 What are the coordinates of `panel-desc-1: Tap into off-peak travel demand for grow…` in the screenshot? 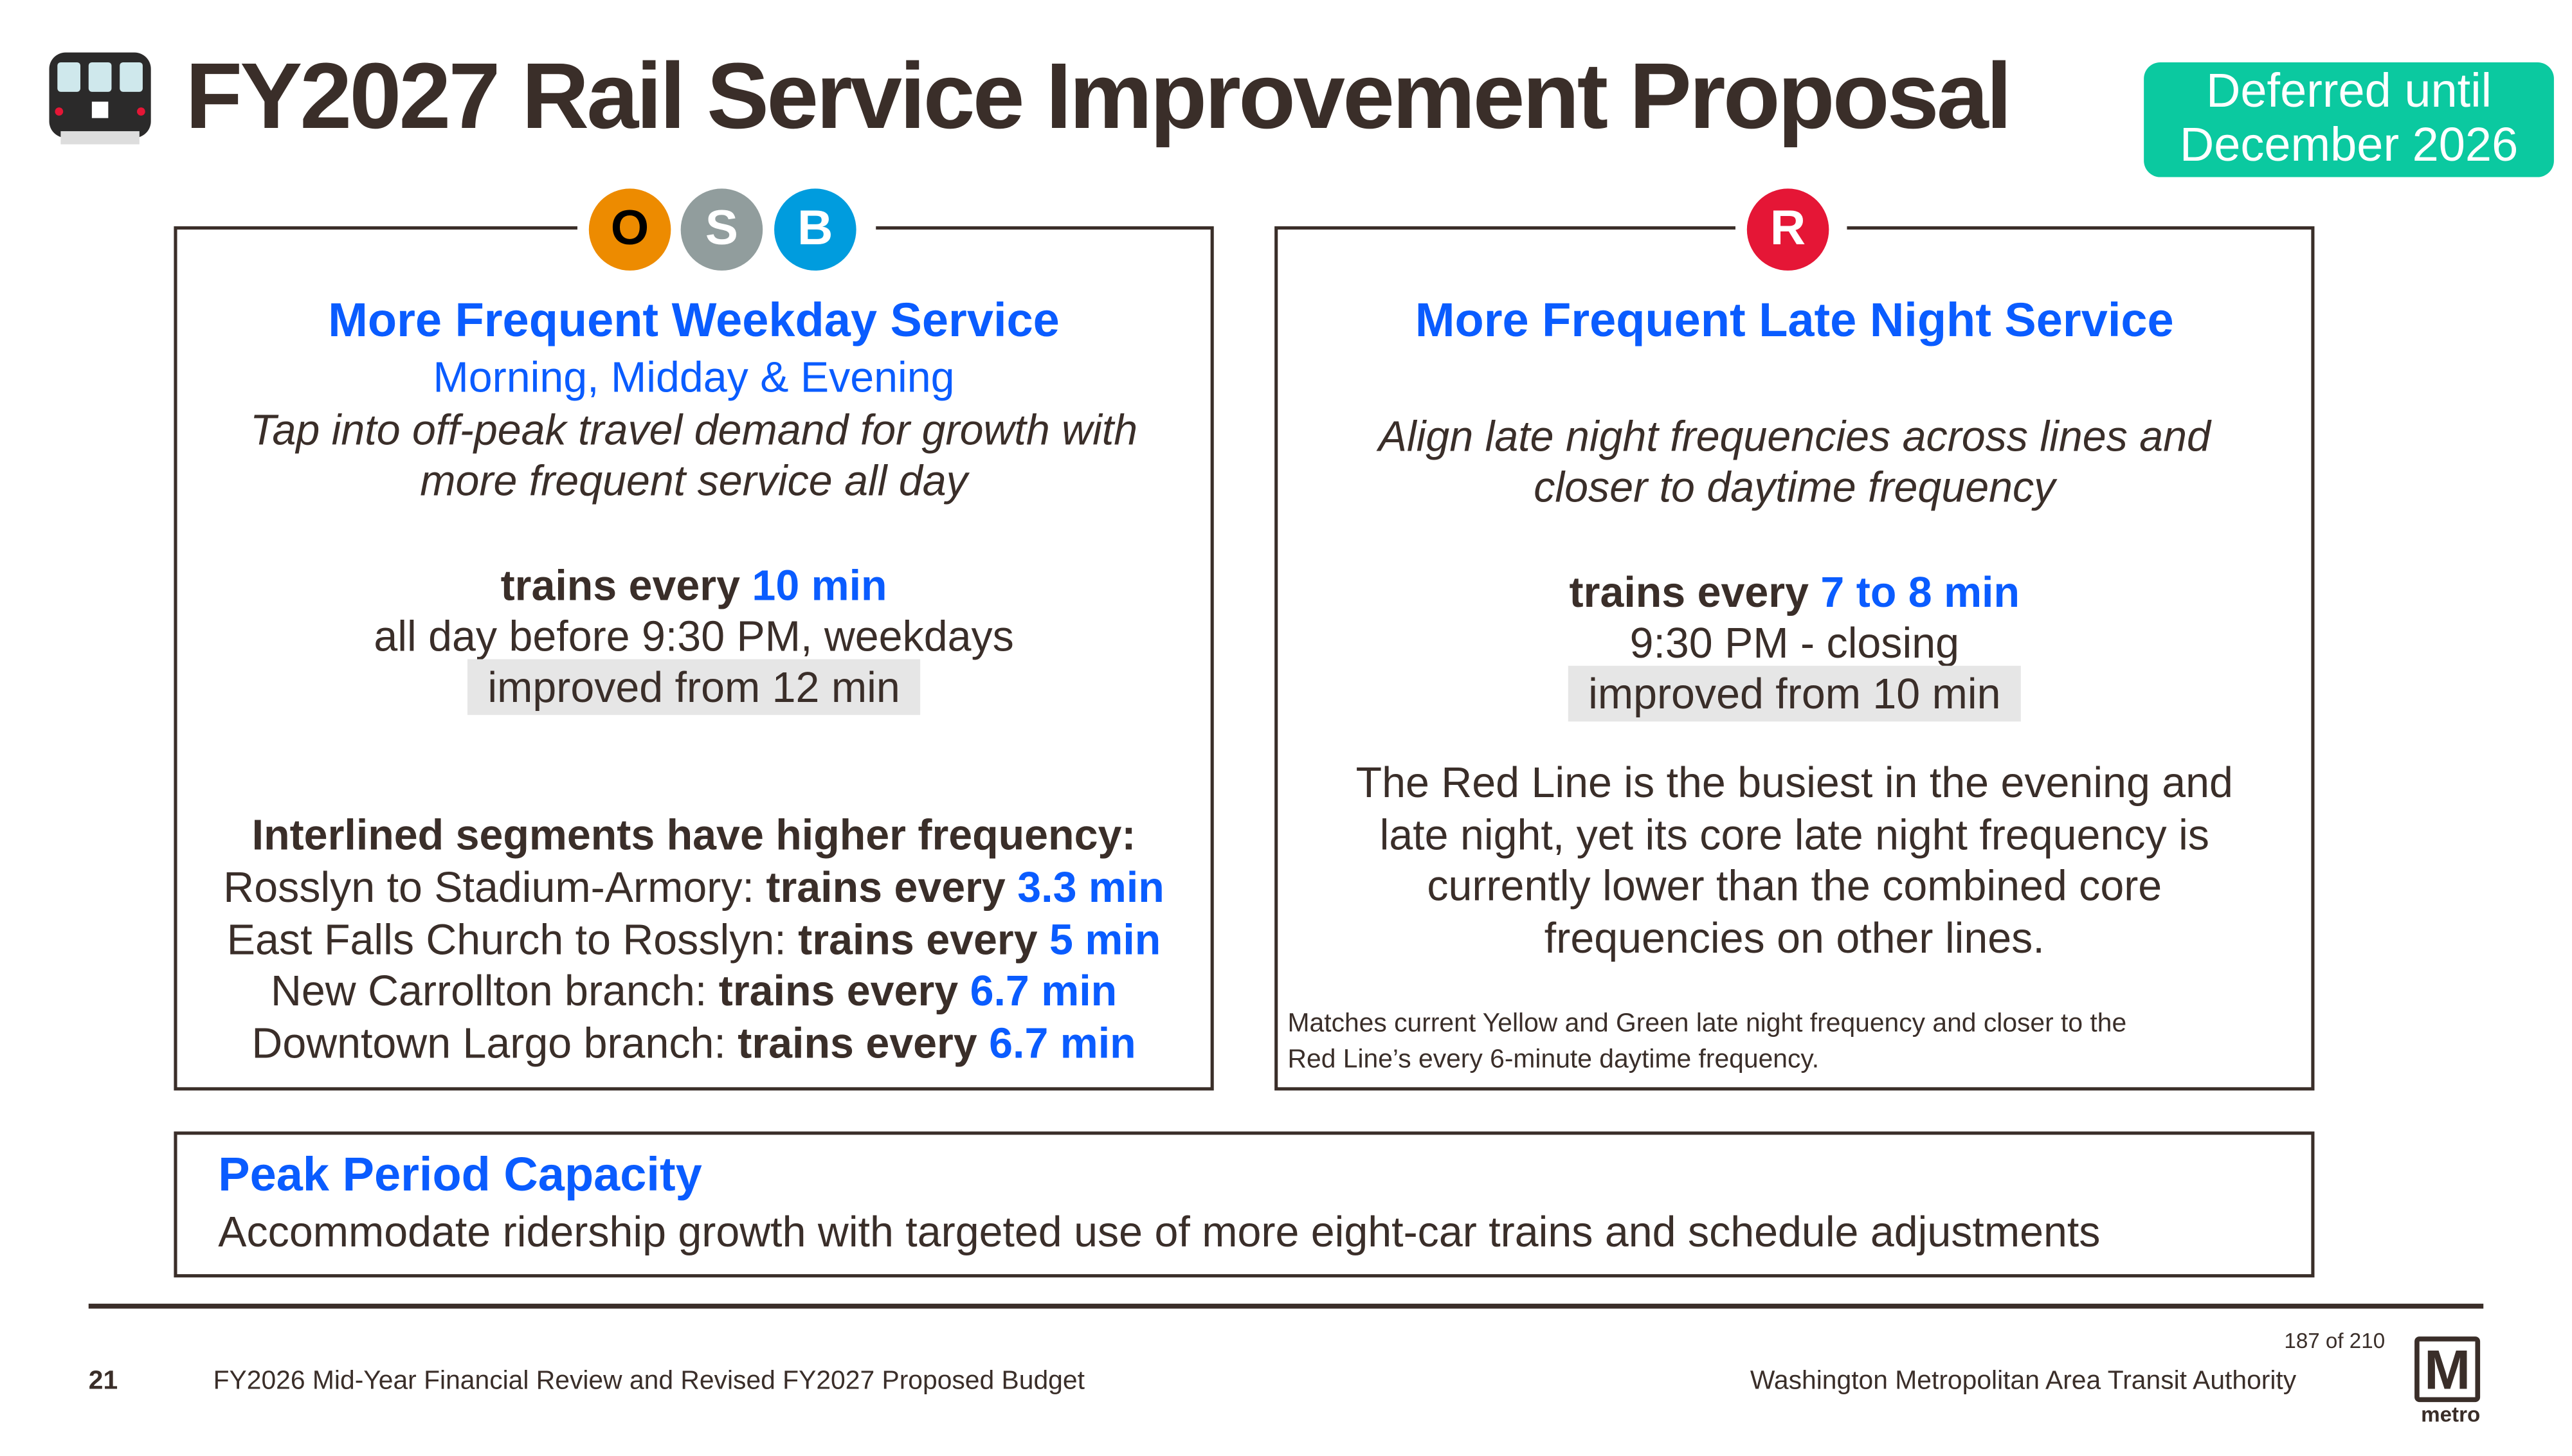 It's located at (694, 430).